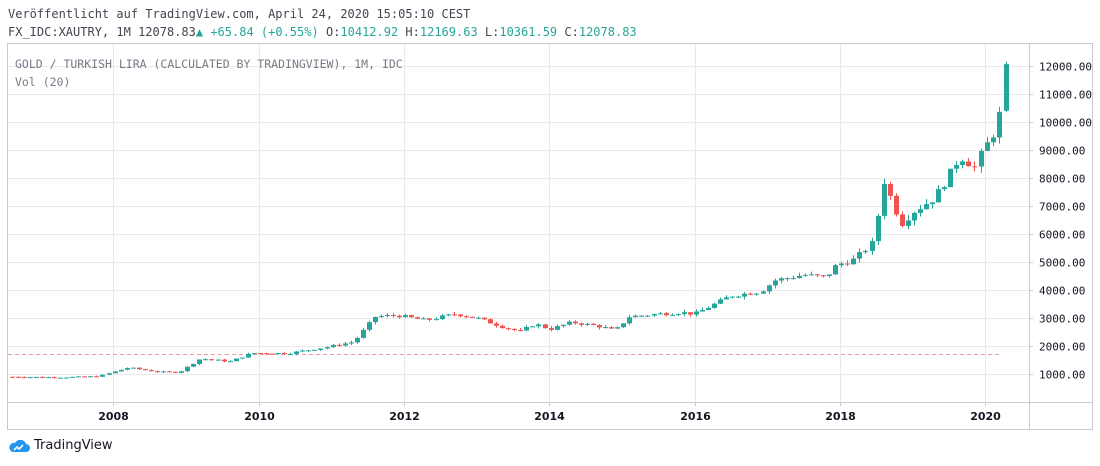 The image size is (1100, 466). I want to click on time-axis-labels: 2008 2010 2012 2014 2016 2018 2020, so click(549, 412).